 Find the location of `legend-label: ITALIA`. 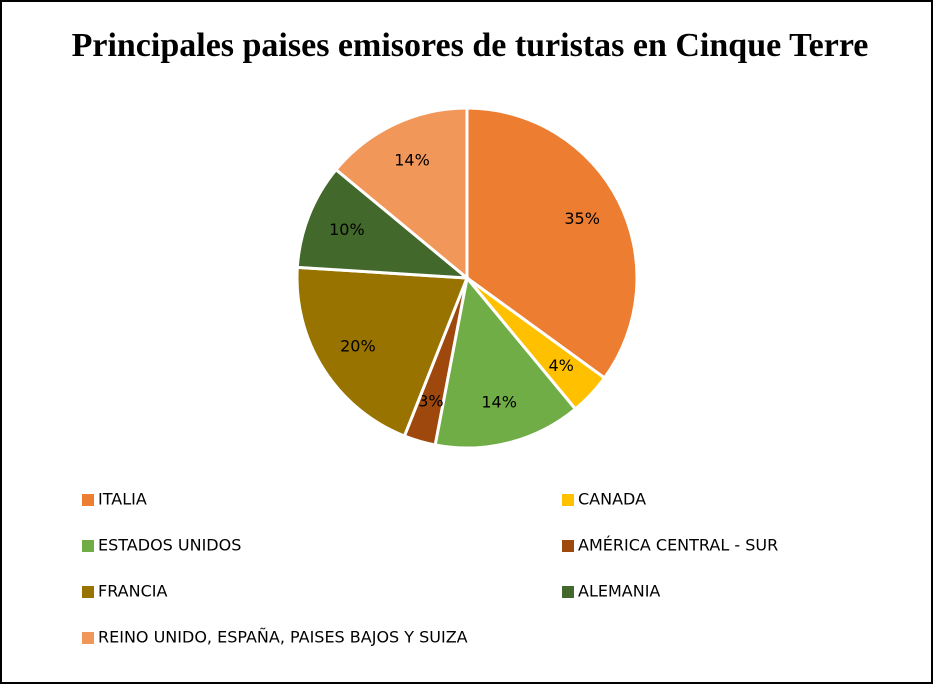

legend-label: ITALIA is located at coordinates (122, 499).